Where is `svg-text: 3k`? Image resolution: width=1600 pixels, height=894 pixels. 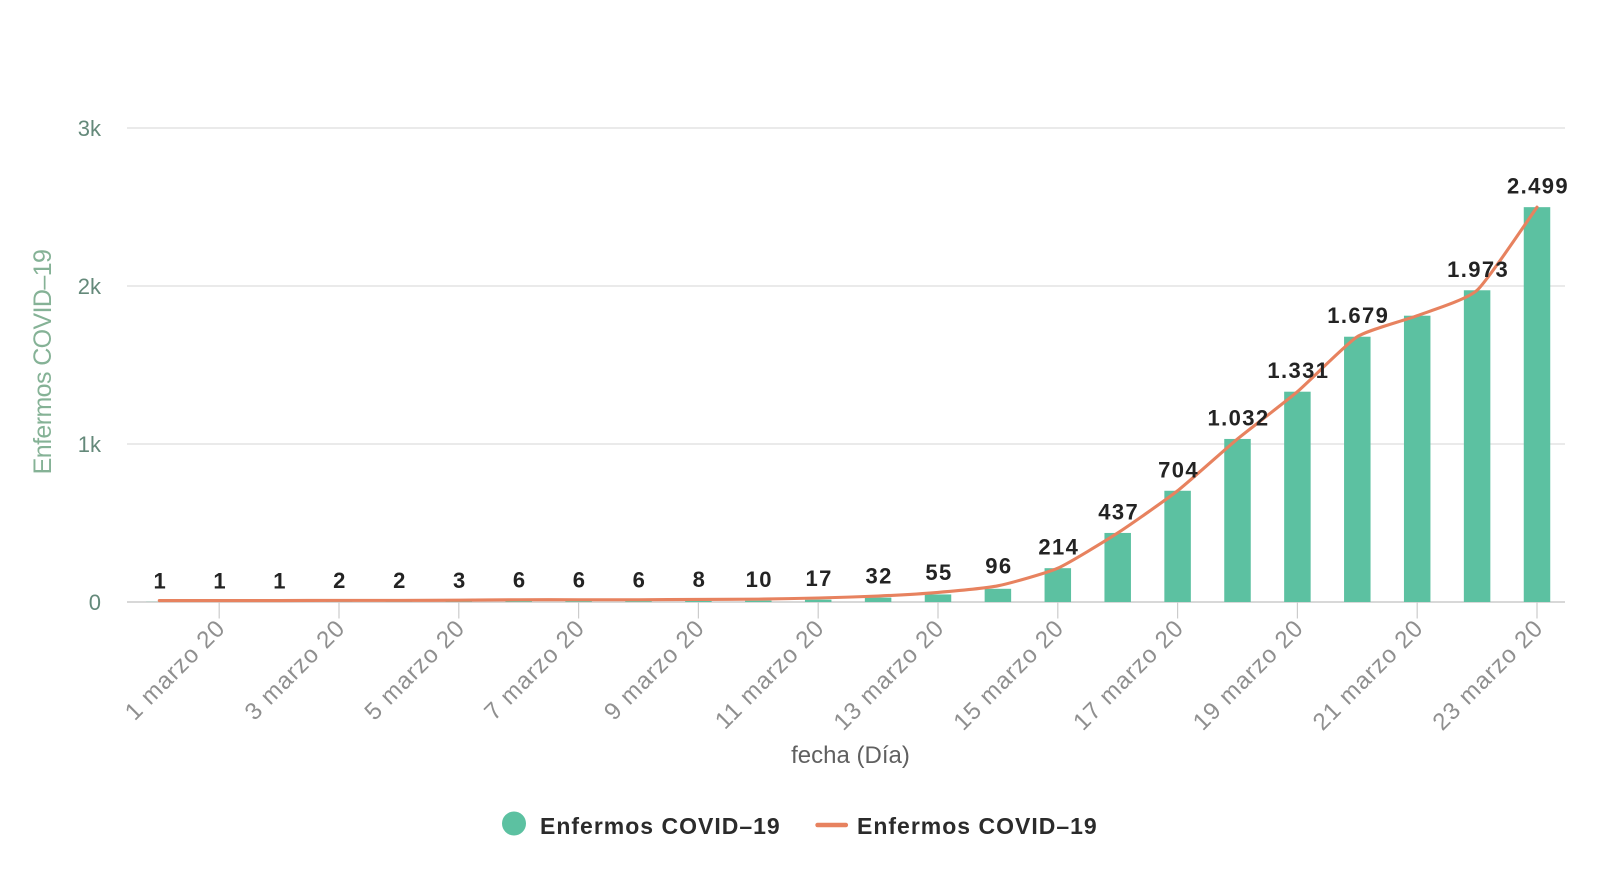
svg-text: 3k is located at coordinates (90, 128).